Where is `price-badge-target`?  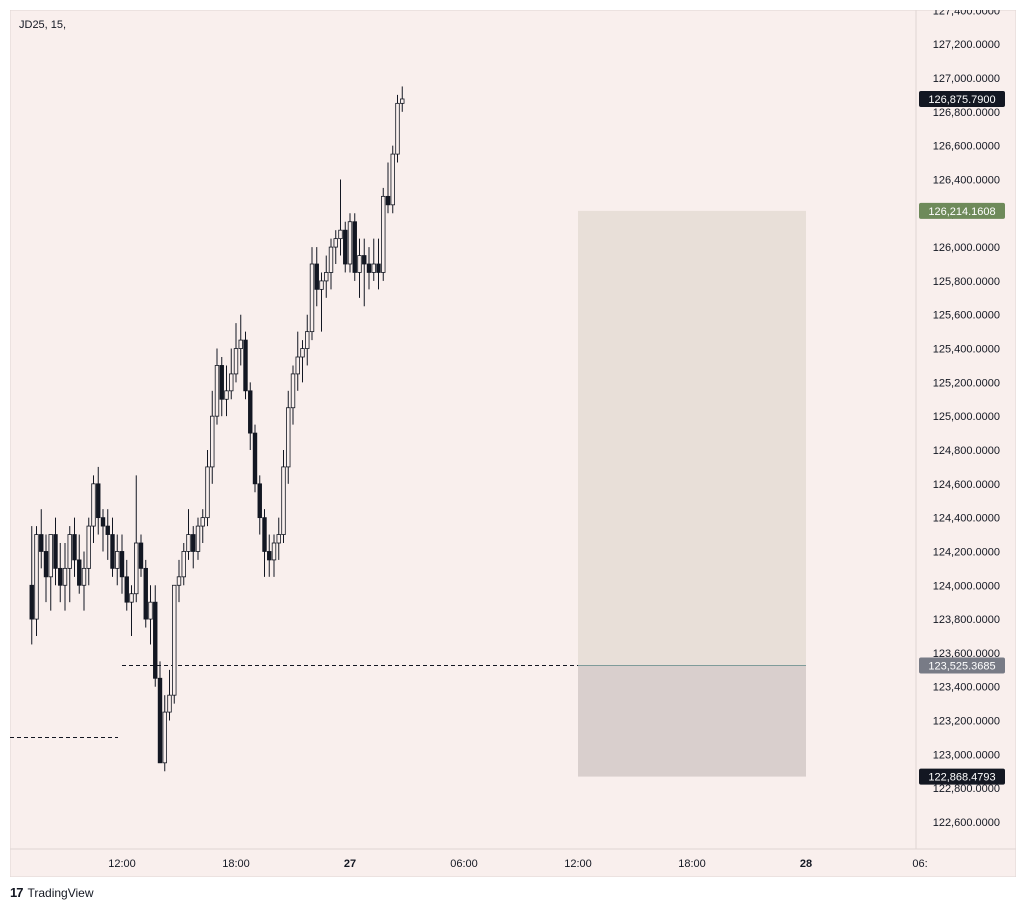
price-badge-target is located at coordinates (962, 210).